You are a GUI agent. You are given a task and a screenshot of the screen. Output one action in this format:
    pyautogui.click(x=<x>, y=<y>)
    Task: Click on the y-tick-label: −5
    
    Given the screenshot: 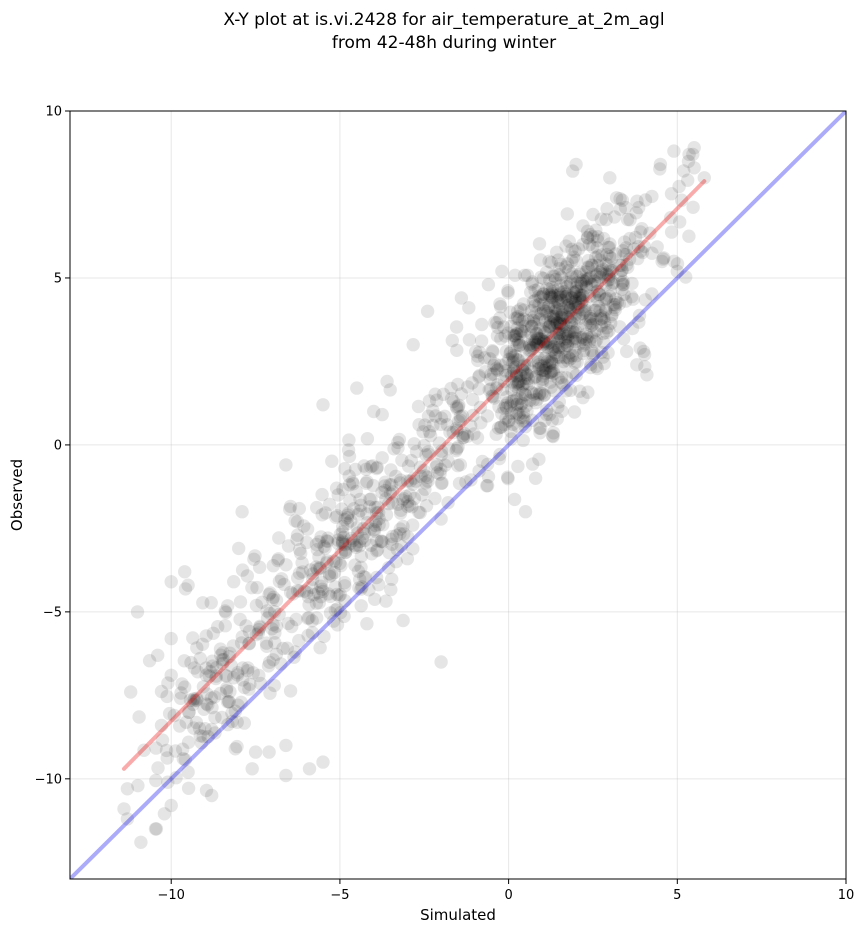 What is the action you would take?
    pyautogui.click(x=52, y=612)
    